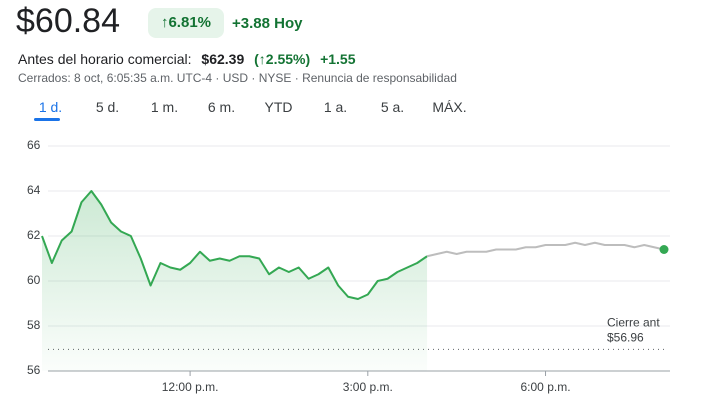 The width and height of the screenshot is (705, 411). I want to click on x-tick-label: 6:00 p.m., so click(546, 387).